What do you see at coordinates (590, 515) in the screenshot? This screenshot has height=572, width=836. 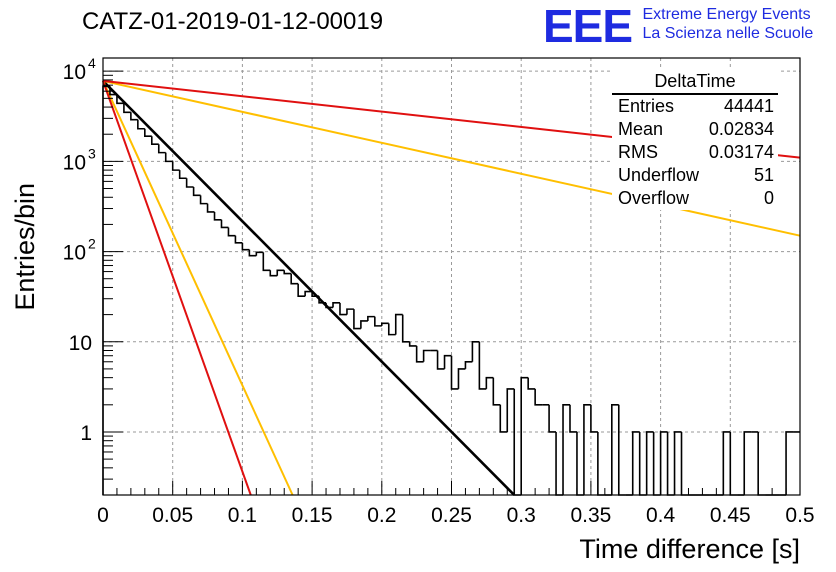 I see `x-tick-label: 0.35` at bounding box center [590, 515].